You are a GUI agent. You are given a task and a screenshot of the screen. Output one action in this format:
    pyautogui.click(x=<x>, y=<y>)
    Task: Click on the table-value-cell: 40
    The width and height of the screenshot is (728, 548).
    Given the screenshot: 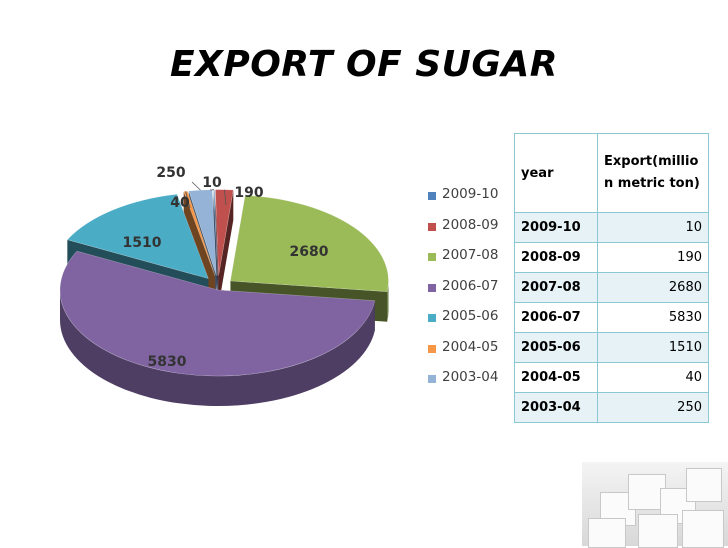 What is the action you would take?
    pyautogui.click(x=653, y=378)
    